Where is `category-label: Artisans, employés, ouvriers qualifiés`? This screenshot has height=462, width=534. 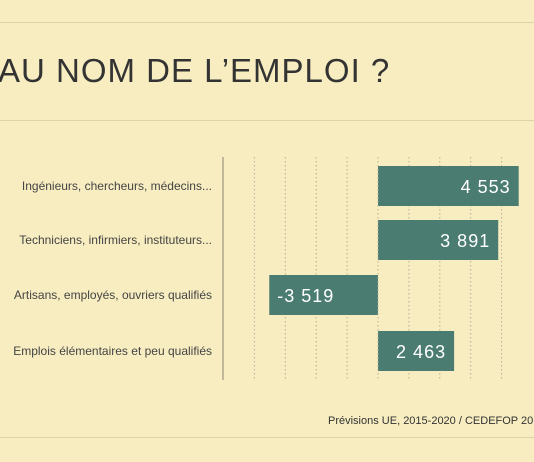
category-label: Artisans, employés, ouvriers qualifiés is located at coordinates (113, 295).